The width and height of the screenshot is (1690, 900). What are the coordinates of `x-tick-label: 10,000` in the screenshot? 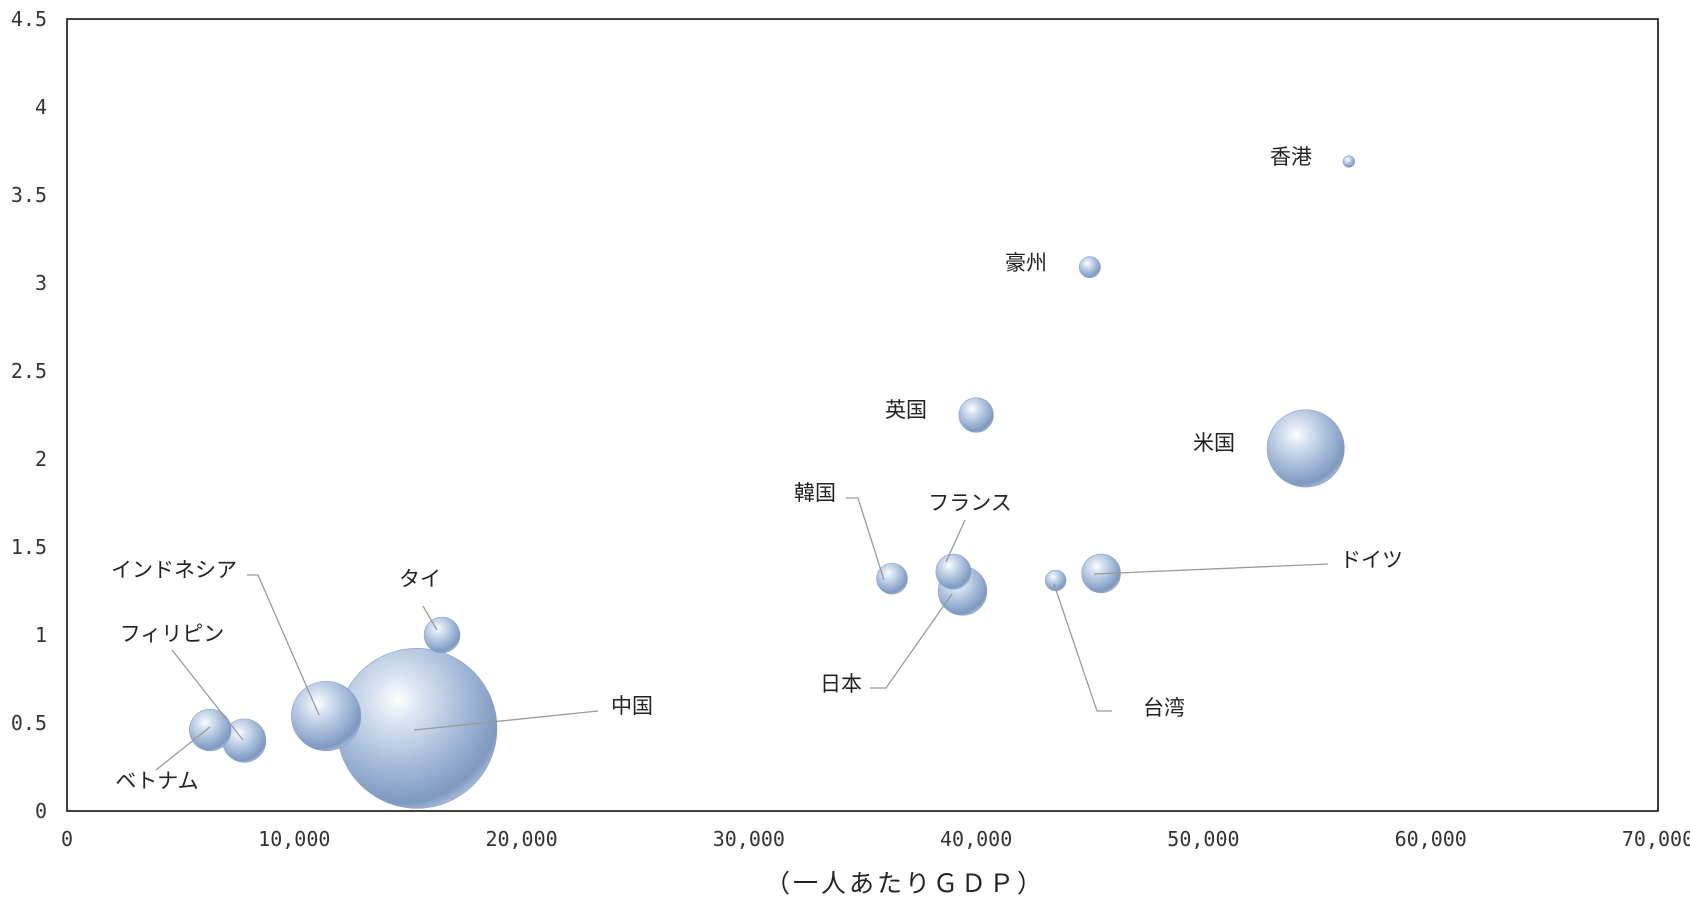 It's located at (294, 839).